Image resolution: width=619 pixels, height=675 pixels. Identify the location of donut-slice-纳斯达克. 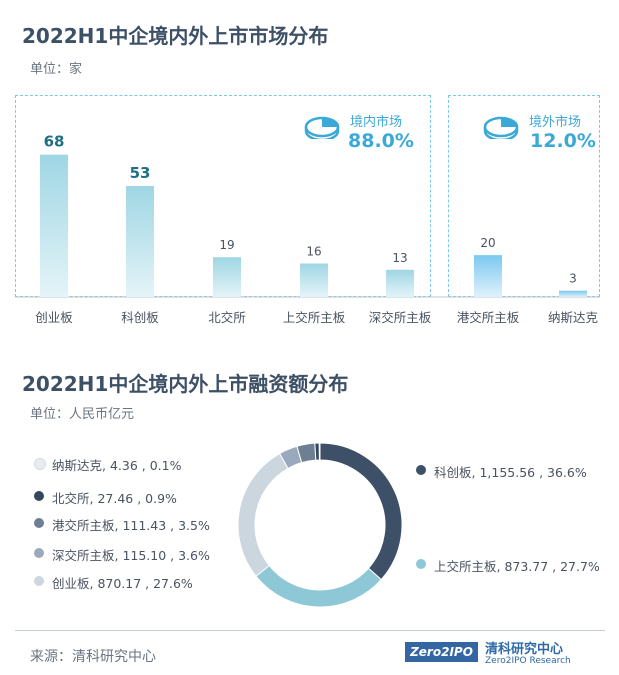
(319, 451).